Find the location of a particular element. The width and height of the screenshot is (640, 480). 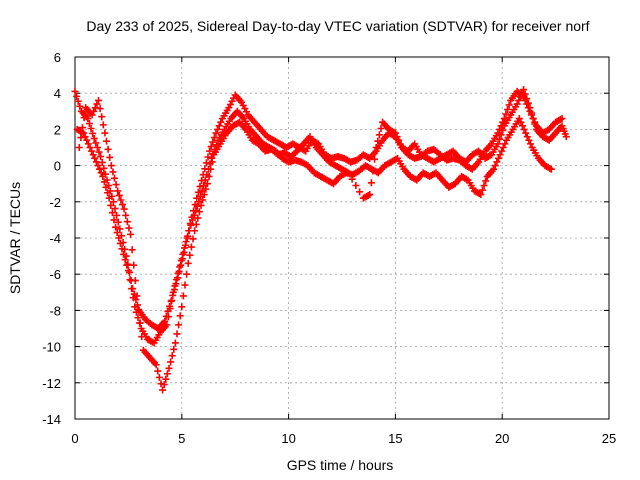

x-tick-label: 20 is located at coordinates (502, 438).